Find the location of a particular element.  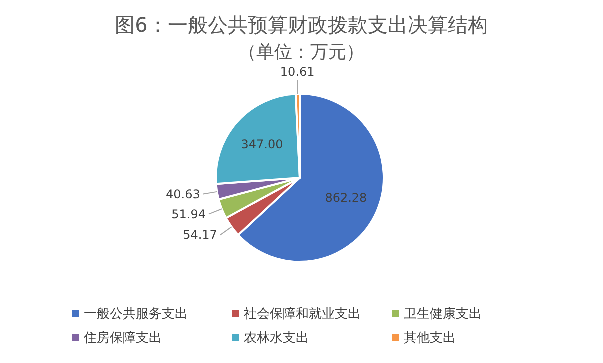

data-label: 862.28 is located at coordinates (346, 198).